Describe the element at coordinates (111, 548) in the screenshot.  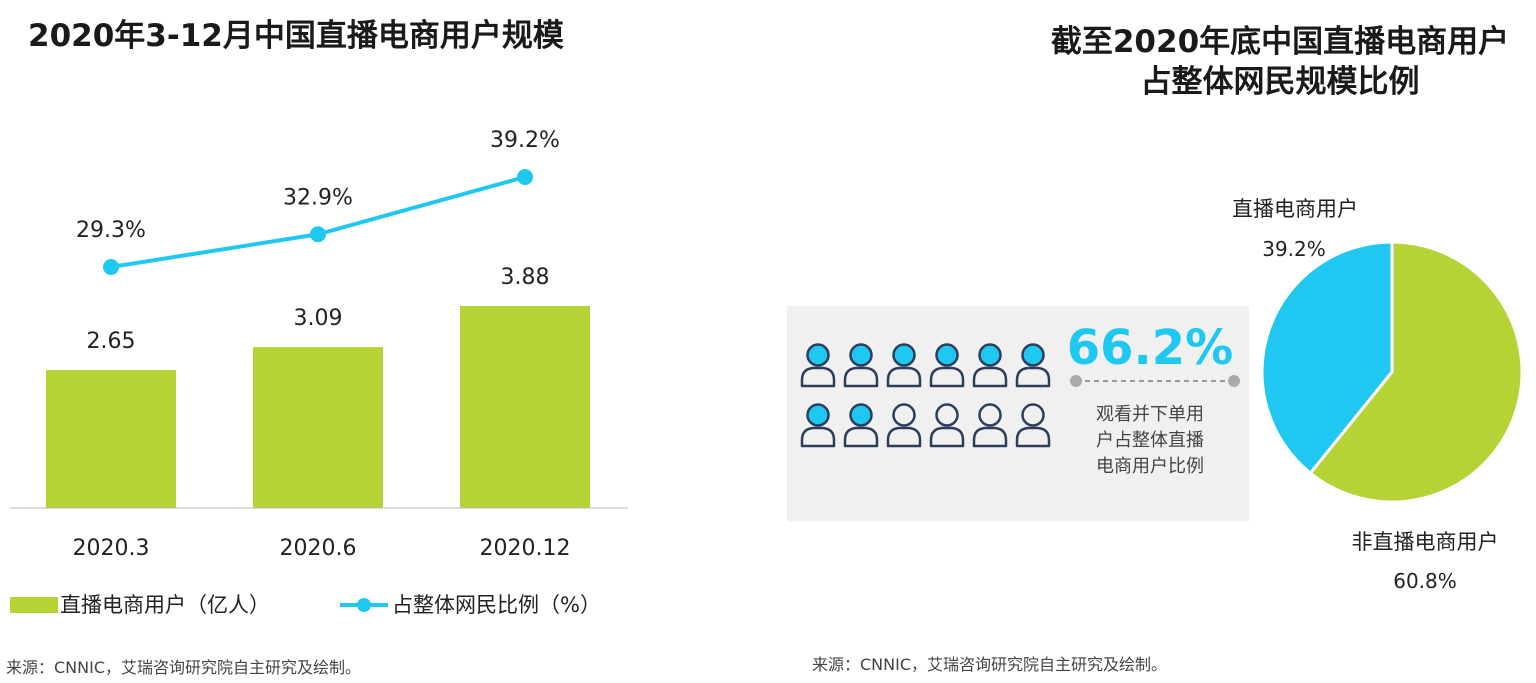
I see `x-tick-label: 2020.3` at that location.